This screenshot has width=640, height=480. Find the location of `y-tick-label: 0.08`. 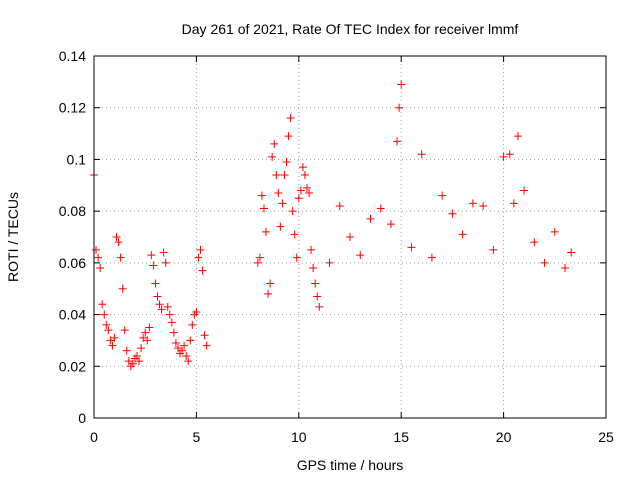

y-tick-label: 0.08 is located at coordinates (72, 211).